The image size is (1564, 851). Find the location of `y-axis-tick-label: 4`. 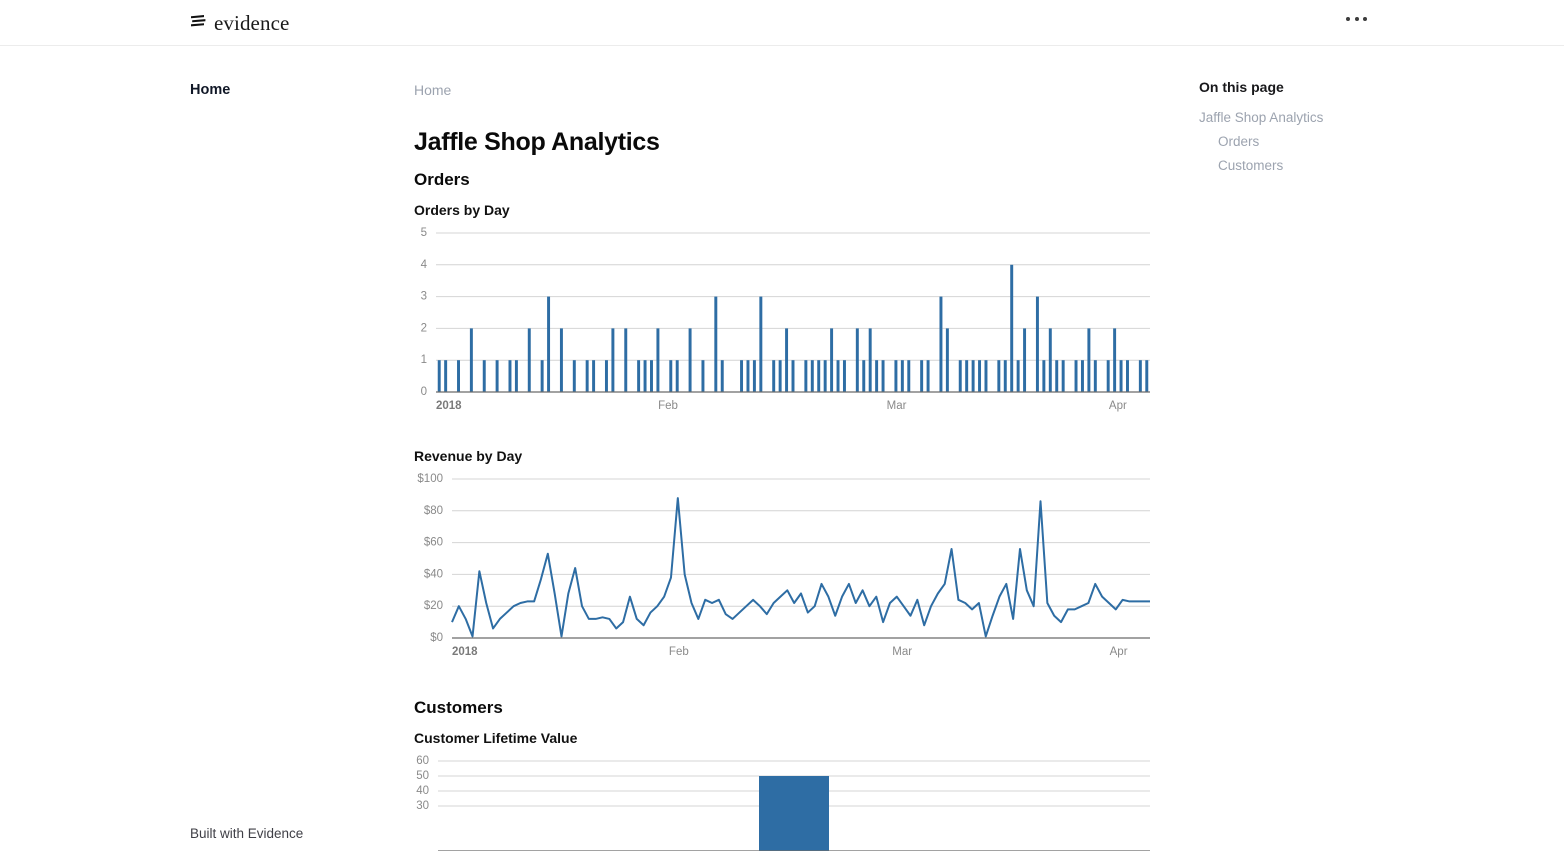

y-axis-tick-label: 4 is located at coordinates (424, 265).